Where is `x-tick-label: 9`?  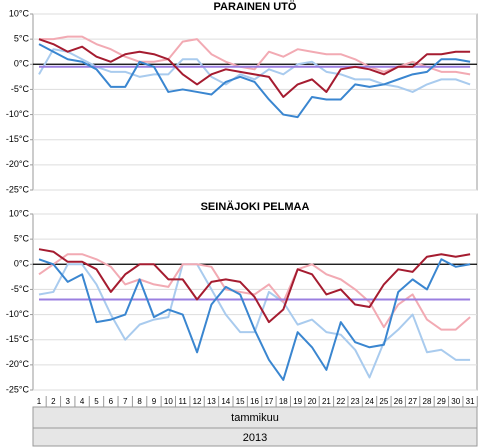 x-tick-label: 9 is located at coordinates (154, 401).